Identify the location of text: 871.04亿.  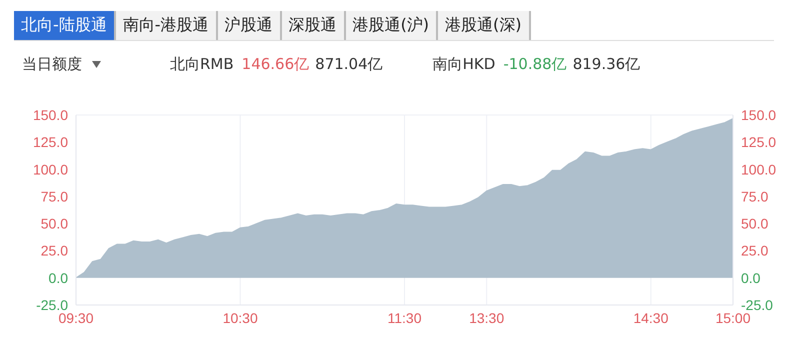
(349, 64).